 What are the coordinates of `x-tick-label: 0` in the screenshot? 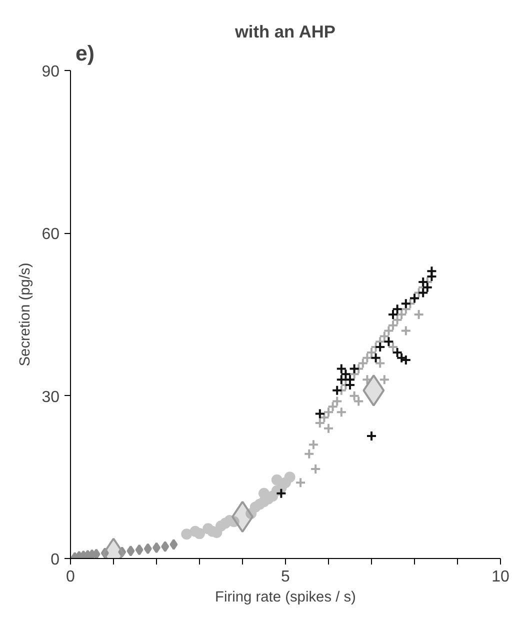 It's located at (71, 577).